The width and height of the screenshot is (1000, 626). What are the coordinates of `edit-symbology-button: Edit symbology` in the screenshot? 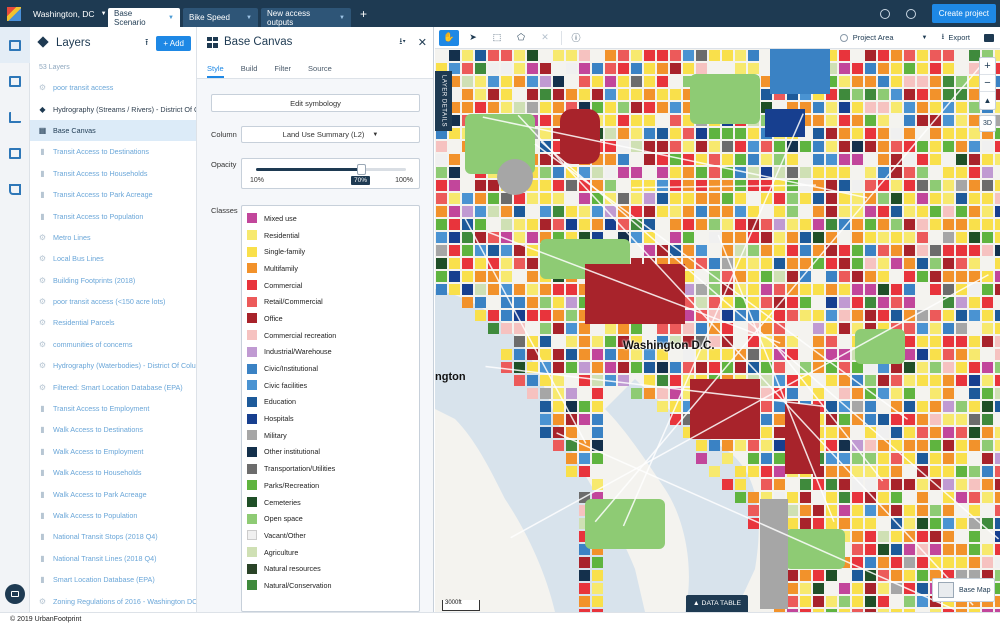 It's located at (315, 103).